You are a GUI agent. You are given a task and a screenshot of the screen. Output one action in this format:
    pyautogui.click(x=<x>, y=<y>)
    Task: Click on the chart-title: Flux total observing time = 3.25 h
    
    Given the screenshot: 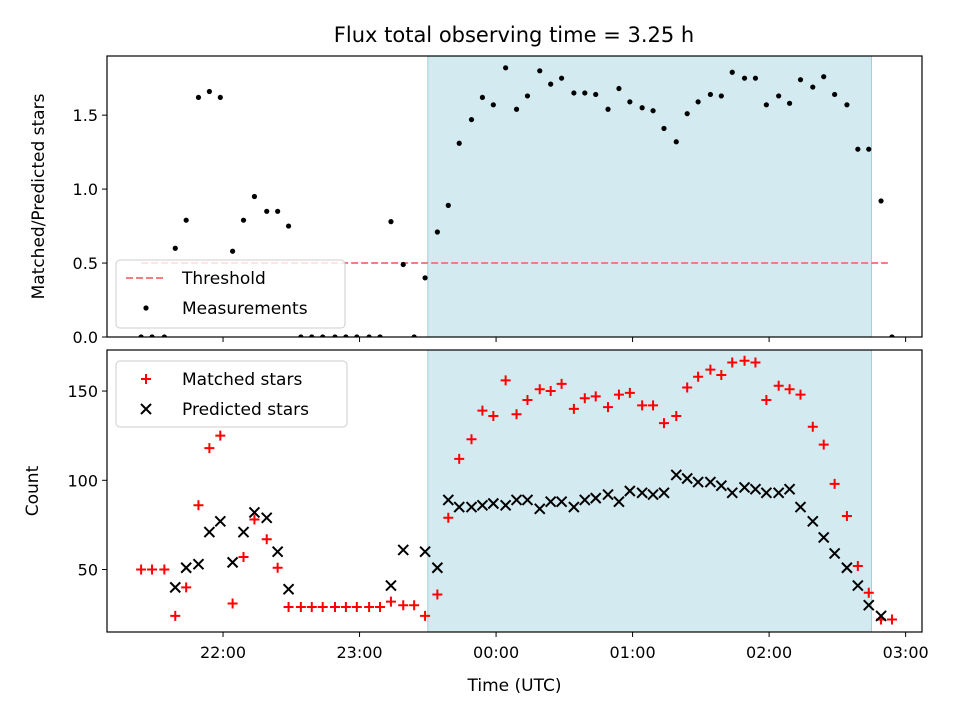 What is the action you would take?
    pyautogui.click(x=514, y=35)
    